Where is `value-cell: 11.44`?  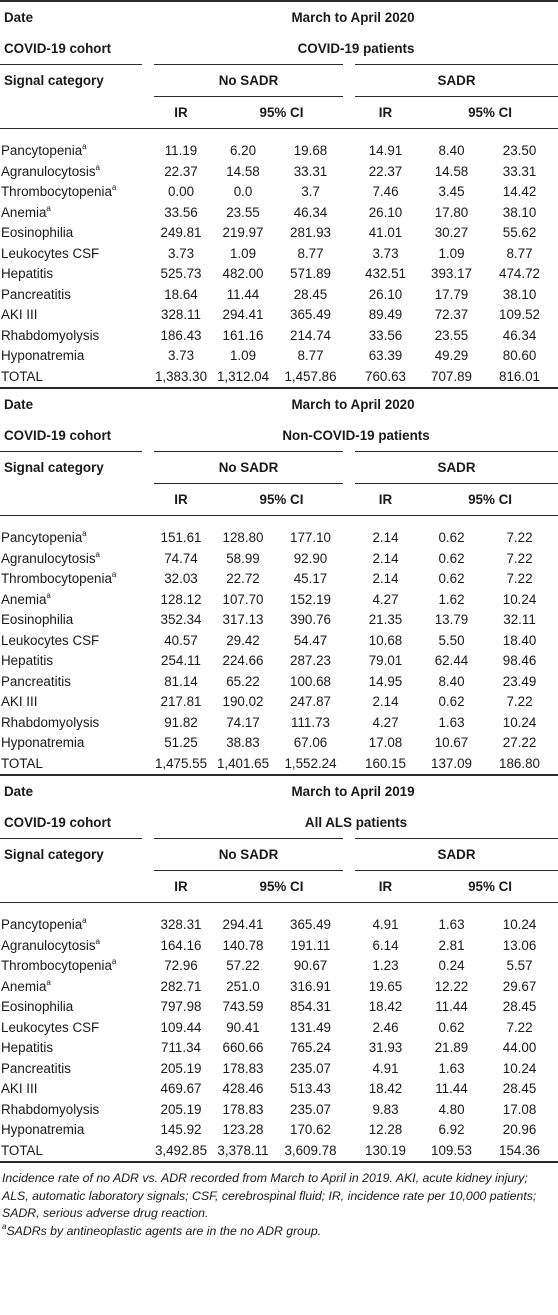 value-cell: 11.44 is located at coordinates (451, 1088).